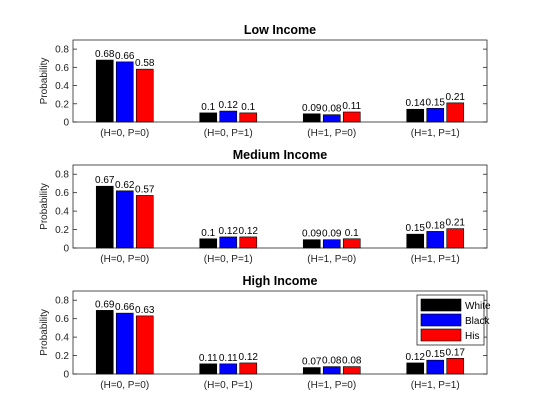 The image size is (560, 420). I want to click on data-label: 0.11, so click(351, 106).